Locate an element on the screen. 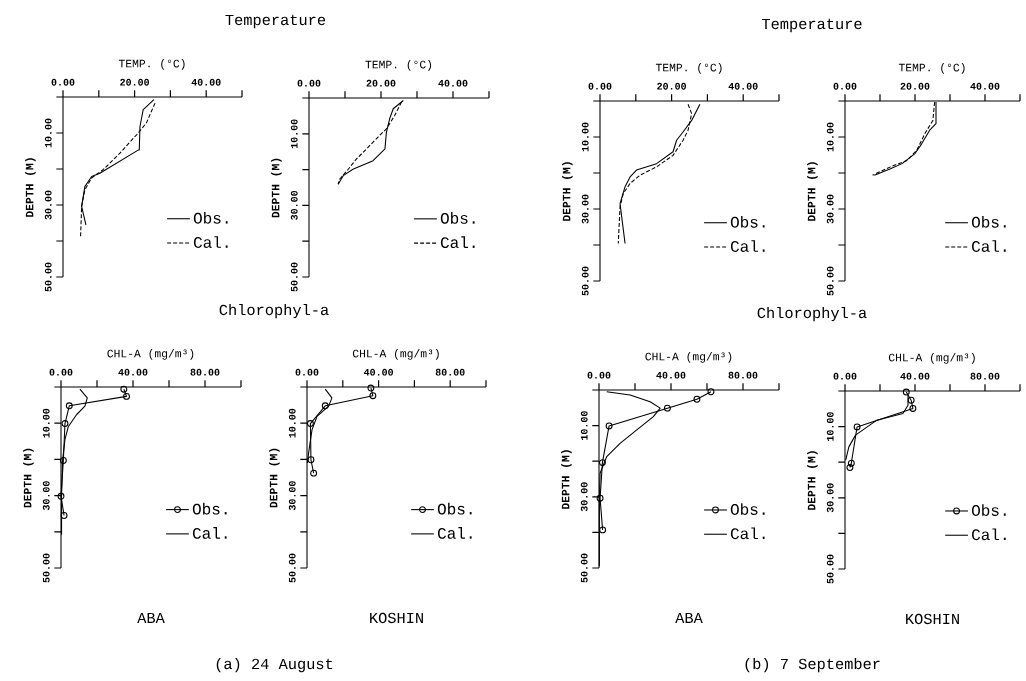 The width and height of the screenshot is (1026, 681). text: (b) 7 September is located at coordinates (812, 665).